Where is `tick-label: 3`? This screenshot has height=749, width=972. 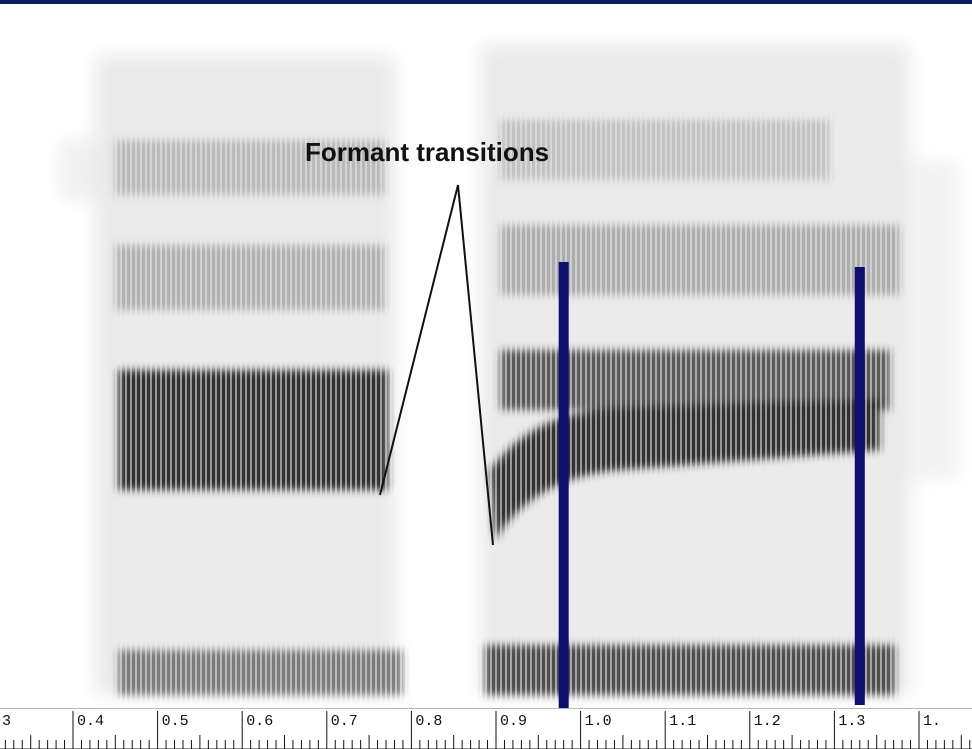
tick-label: 3 is located at coordinates (7, 721).